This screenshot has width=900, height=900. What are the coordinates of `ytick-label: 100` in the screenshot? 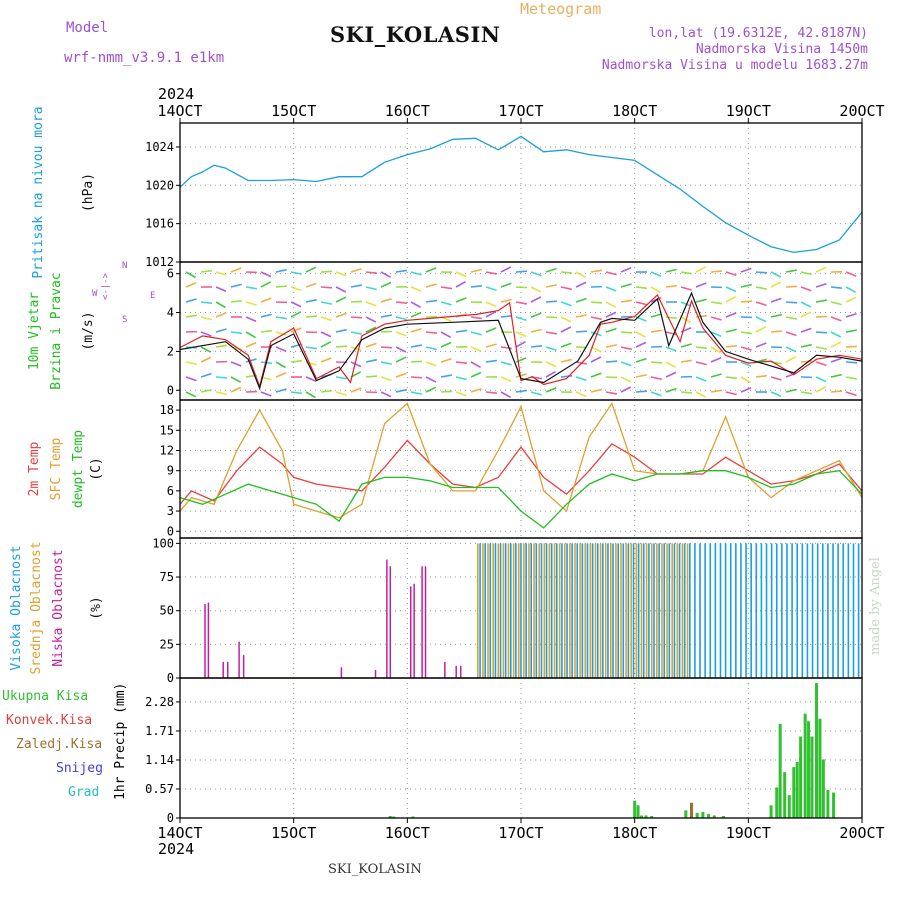 It's located at (163, 543).